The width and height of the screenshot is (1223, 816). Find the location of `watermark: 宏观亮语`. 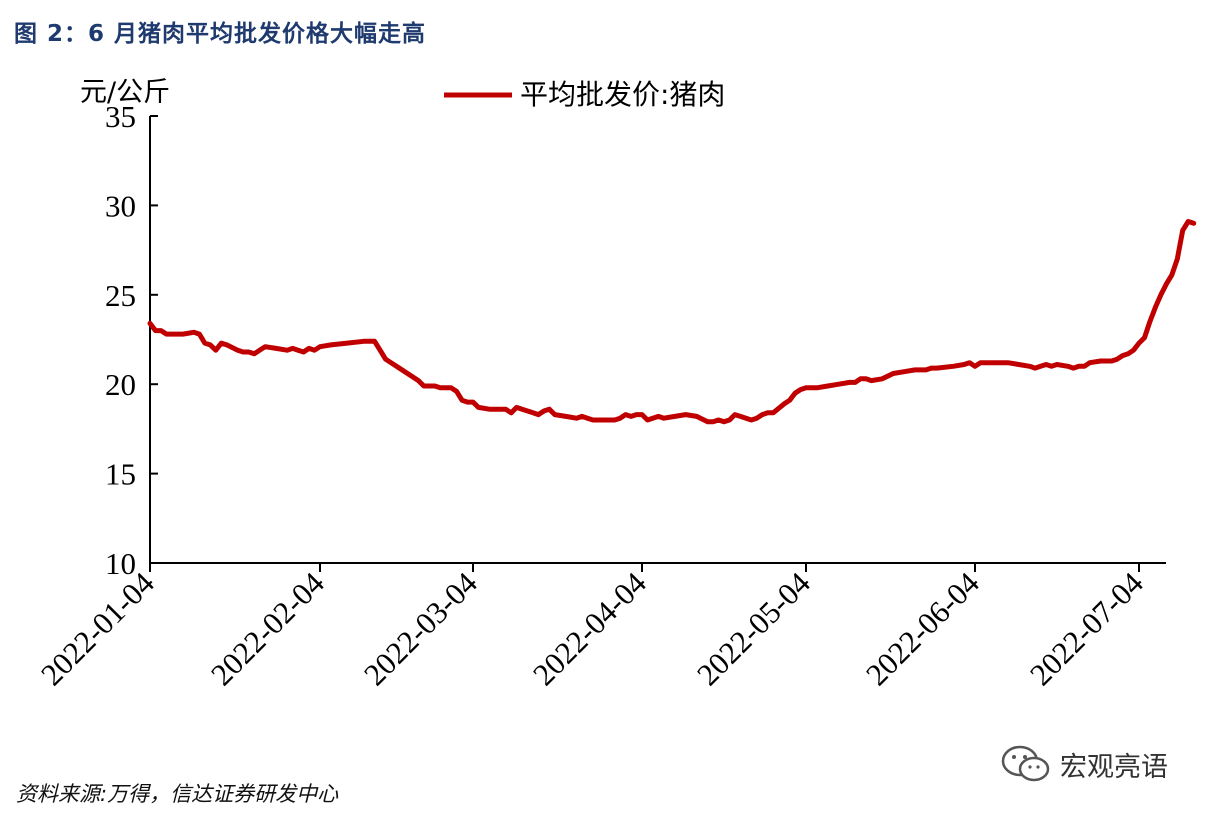

watermark: 宏观亮语 is located at coordinates (1084, 764).